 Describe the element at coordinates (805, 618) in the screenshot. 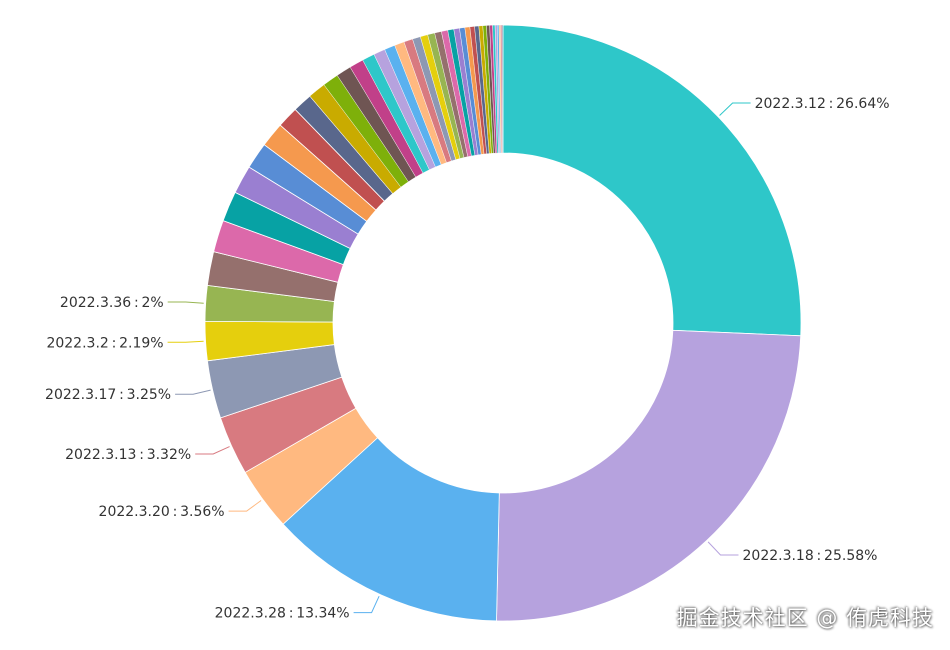

I see `watermark-text: 掘金技术社区 @ 侑虎科技` at that location.